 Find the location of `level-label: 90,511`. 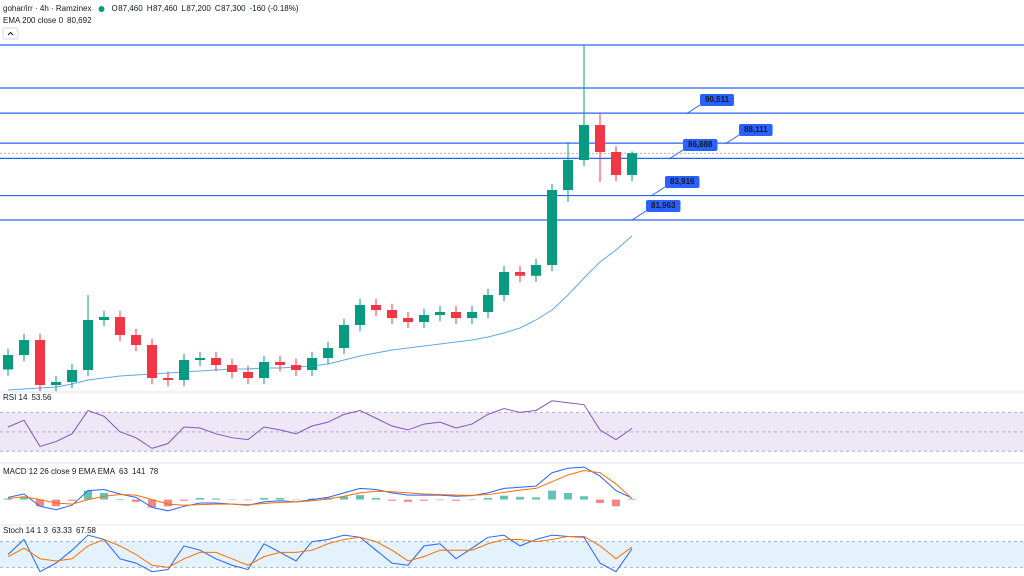

level-label: 90,511 is located at coordinates (717, 99).